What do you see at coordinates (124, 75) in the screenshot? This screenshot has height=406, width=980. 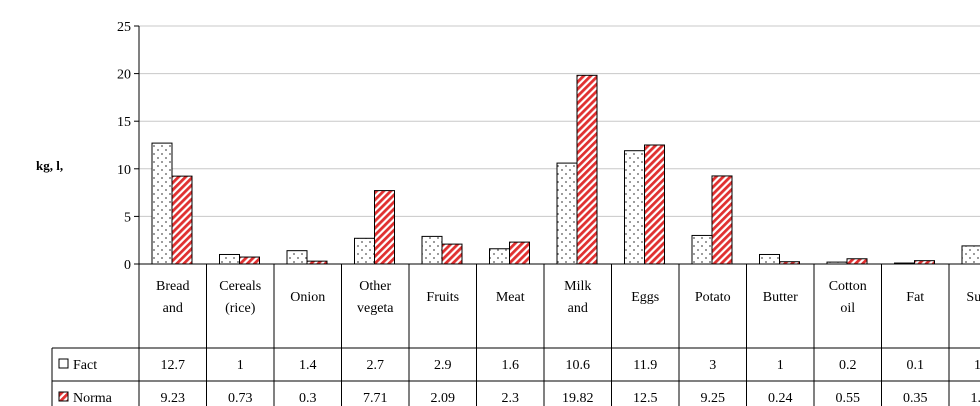 I see `y-tick-label: 20` at bounding box center [124, 75].